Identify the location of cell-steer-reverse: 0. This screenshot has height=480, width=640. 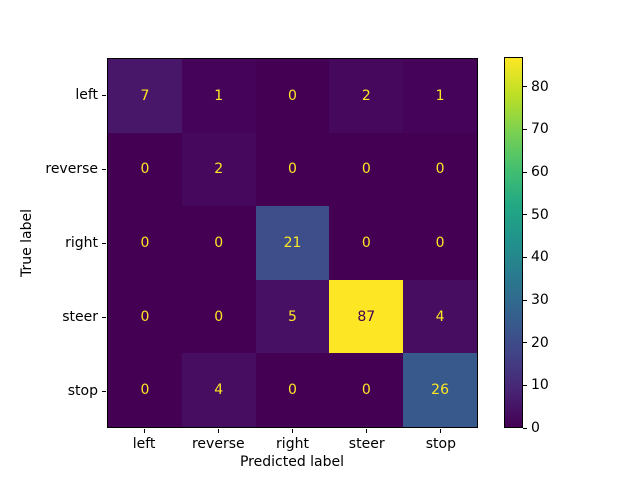
(218, 316).